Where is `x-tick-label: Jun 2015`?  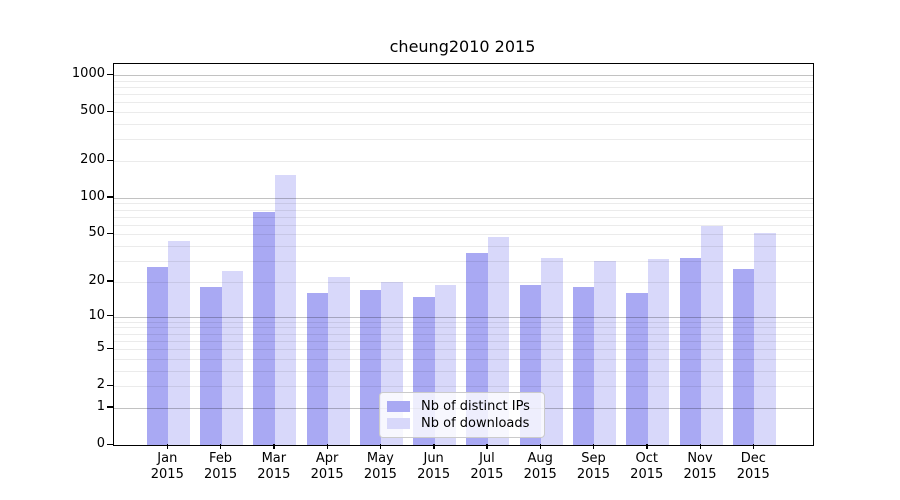 x-tick-label: Jun 2015 is located at coordinates (434, 466).